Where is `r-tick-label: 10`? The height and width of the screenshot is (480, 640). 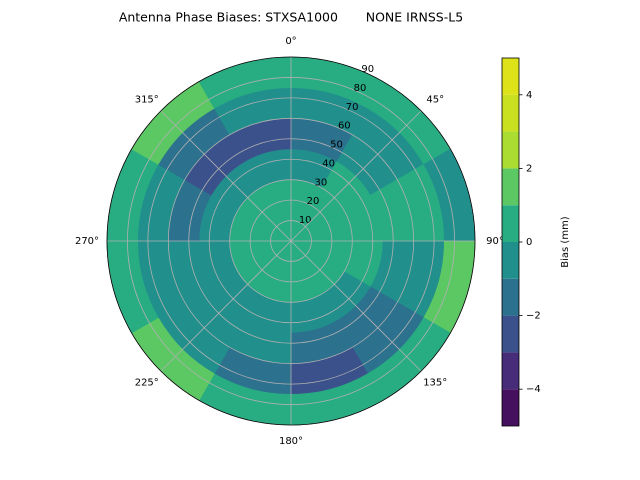
r-tick-label: 10 is located at coordinates (305, 220).